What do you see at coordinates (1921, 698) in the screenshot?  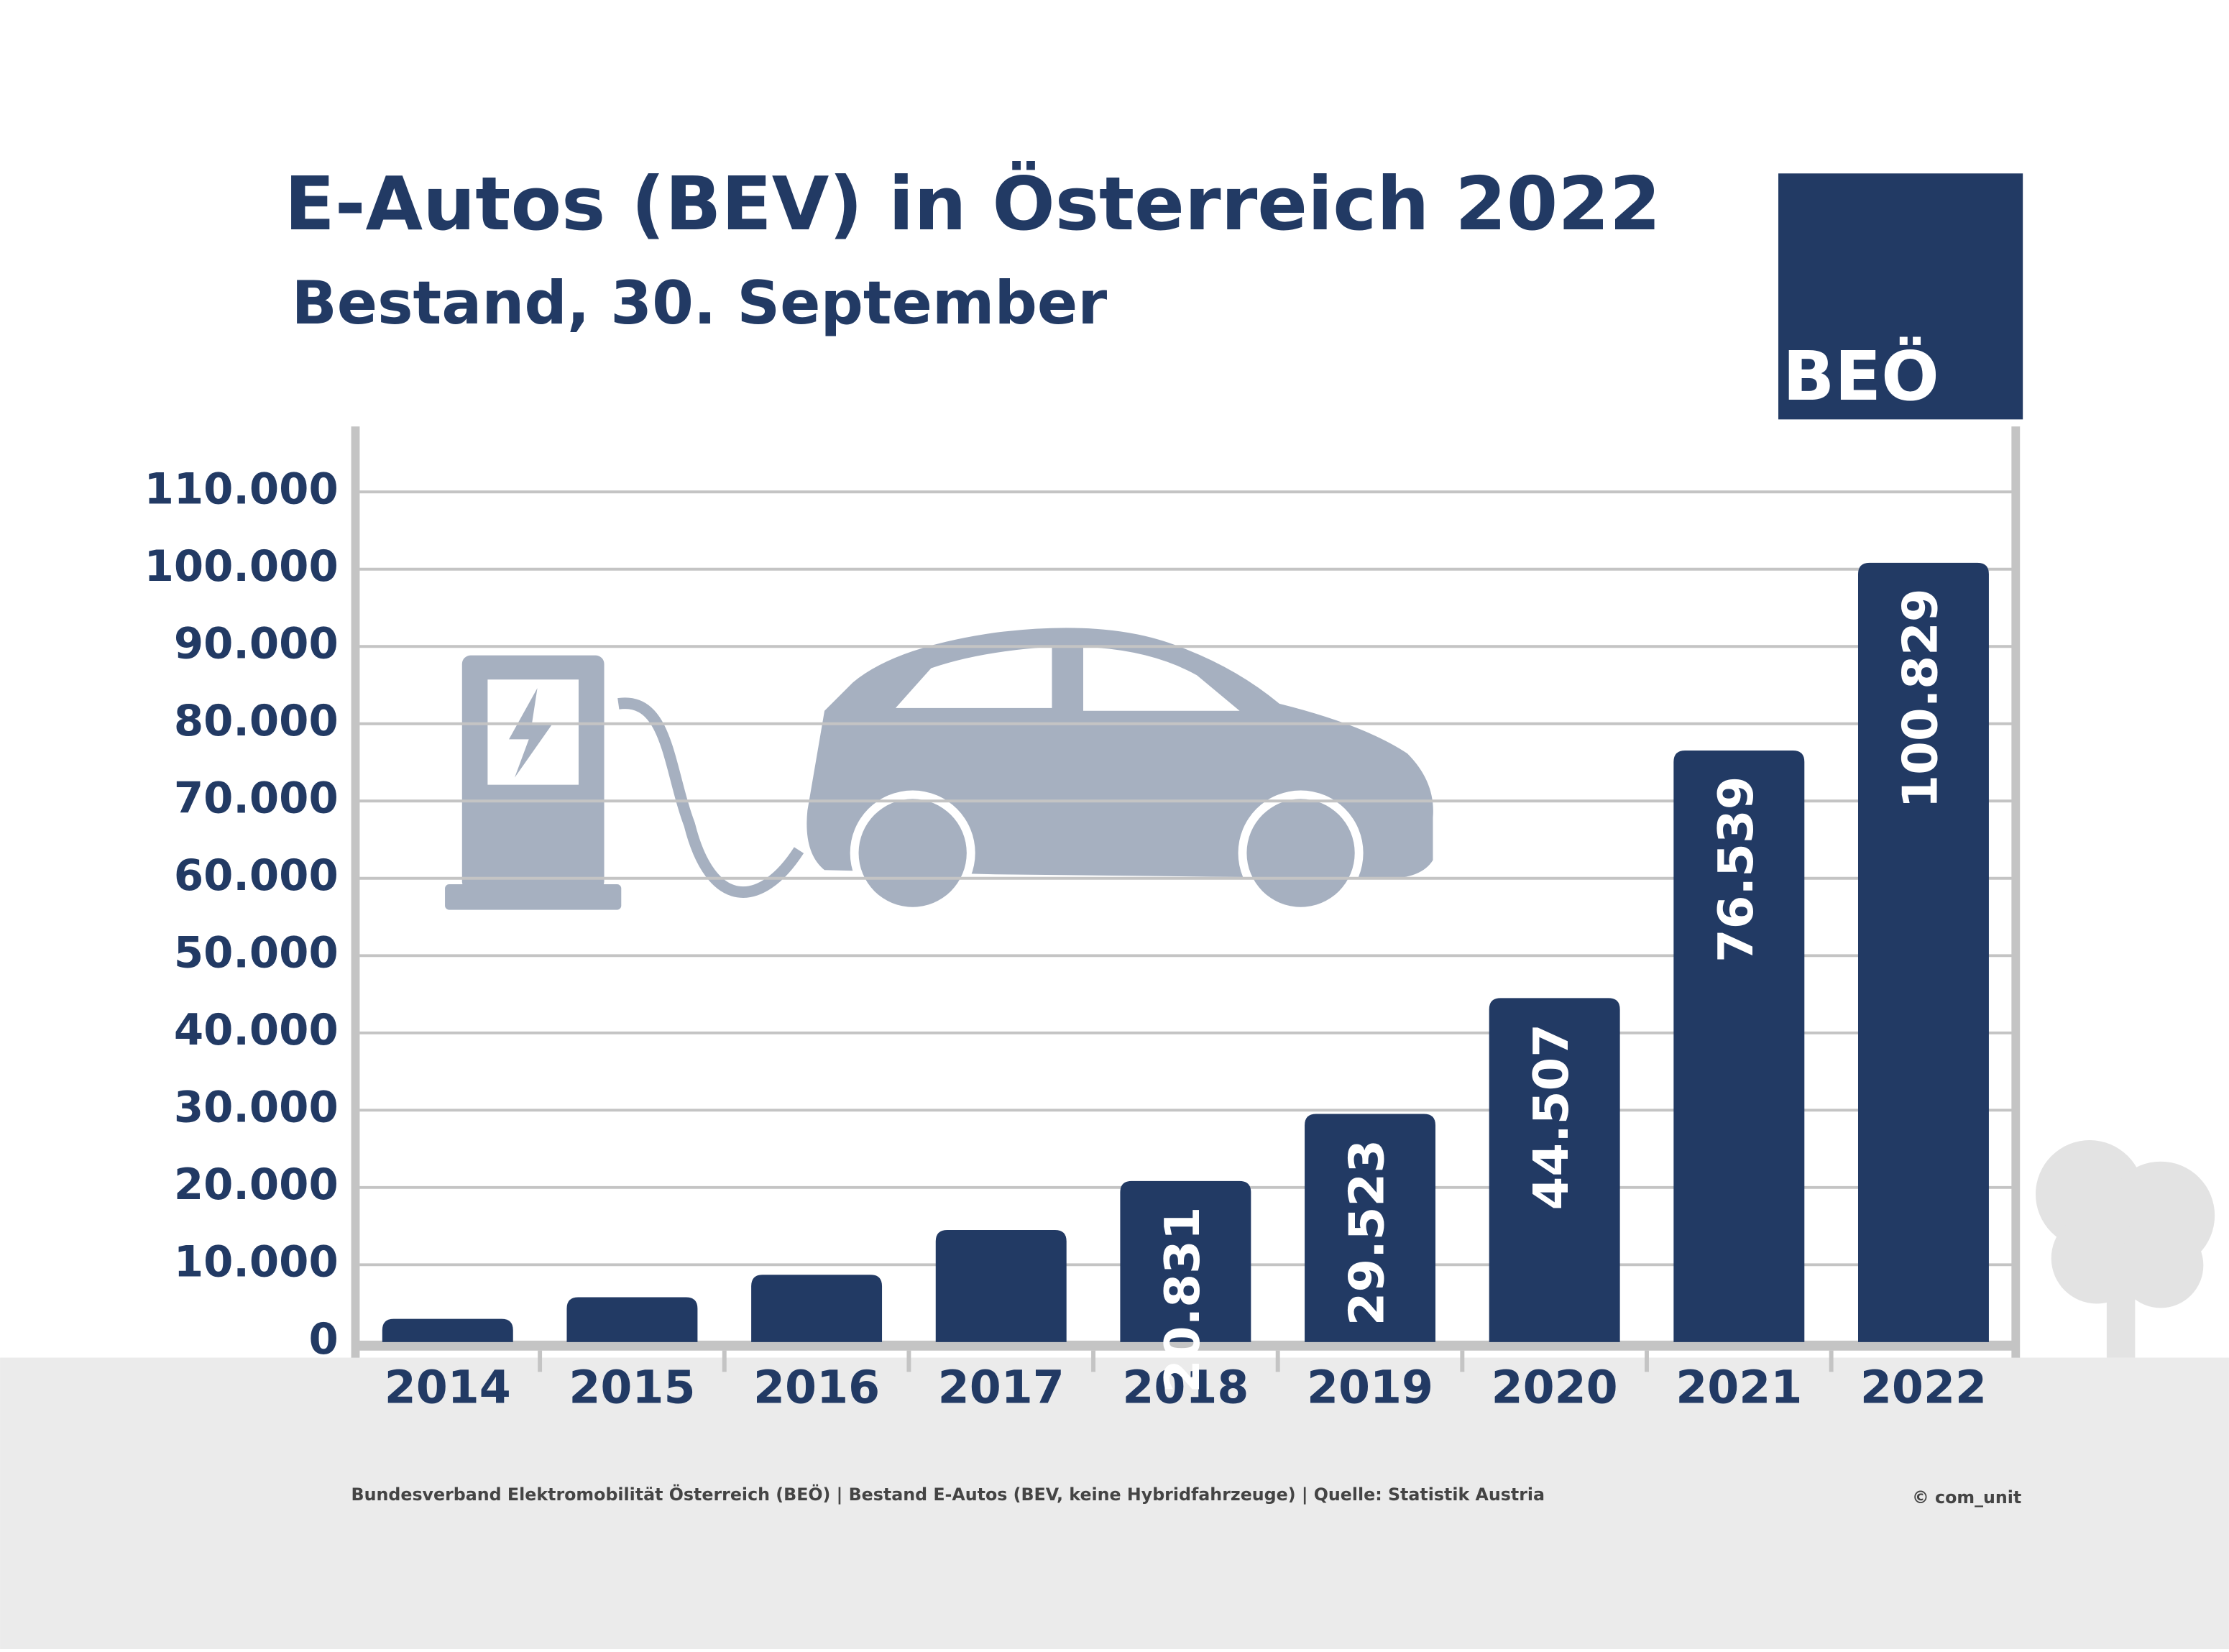 I see `value-label: 100.829` at bounding box center [1921, 698].